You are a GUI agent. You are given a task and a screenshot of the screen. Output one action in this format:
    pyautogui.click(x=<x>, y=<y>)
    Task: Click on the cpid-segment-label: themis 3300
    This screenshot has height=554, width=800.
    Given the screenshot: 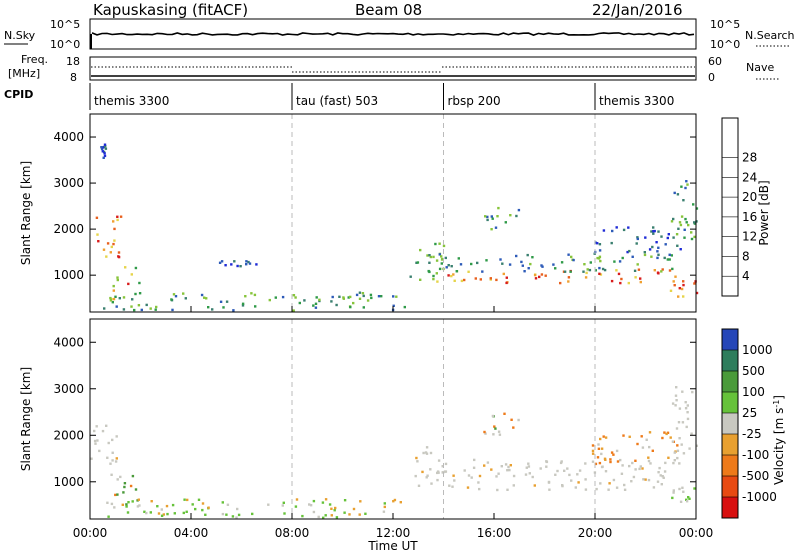 What is the action you would take?
    pyautogui.click(x=636, y=101)
    